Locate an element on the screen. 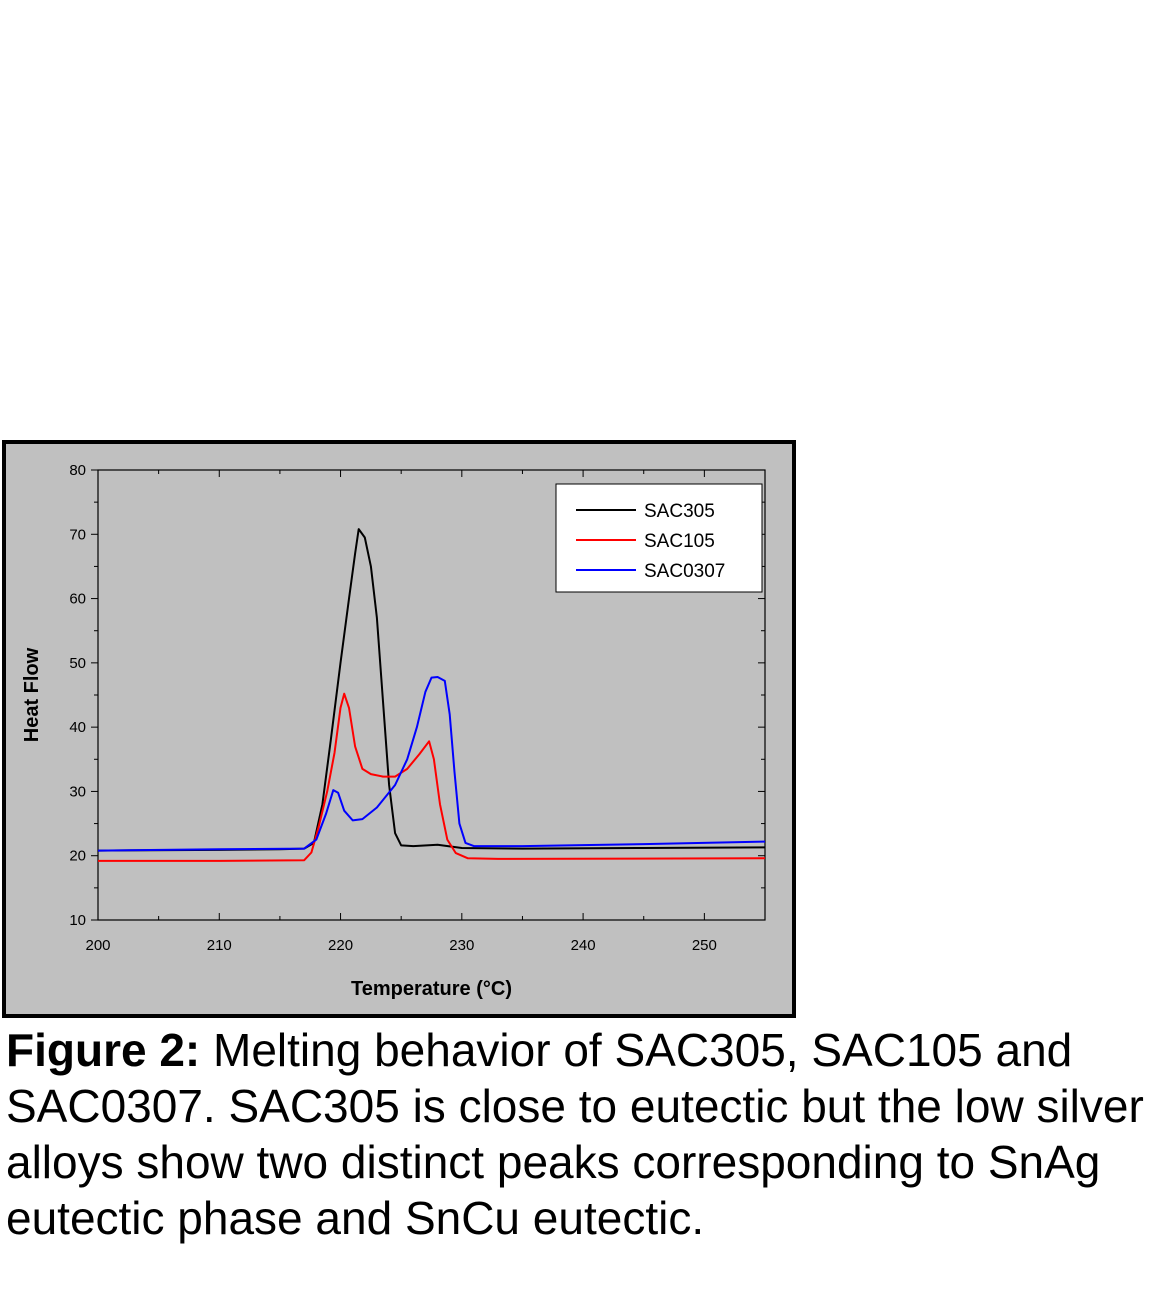 This screenshot has width=1166, height=1297. series-line-sac0307 is located at coordinates (431, 764).